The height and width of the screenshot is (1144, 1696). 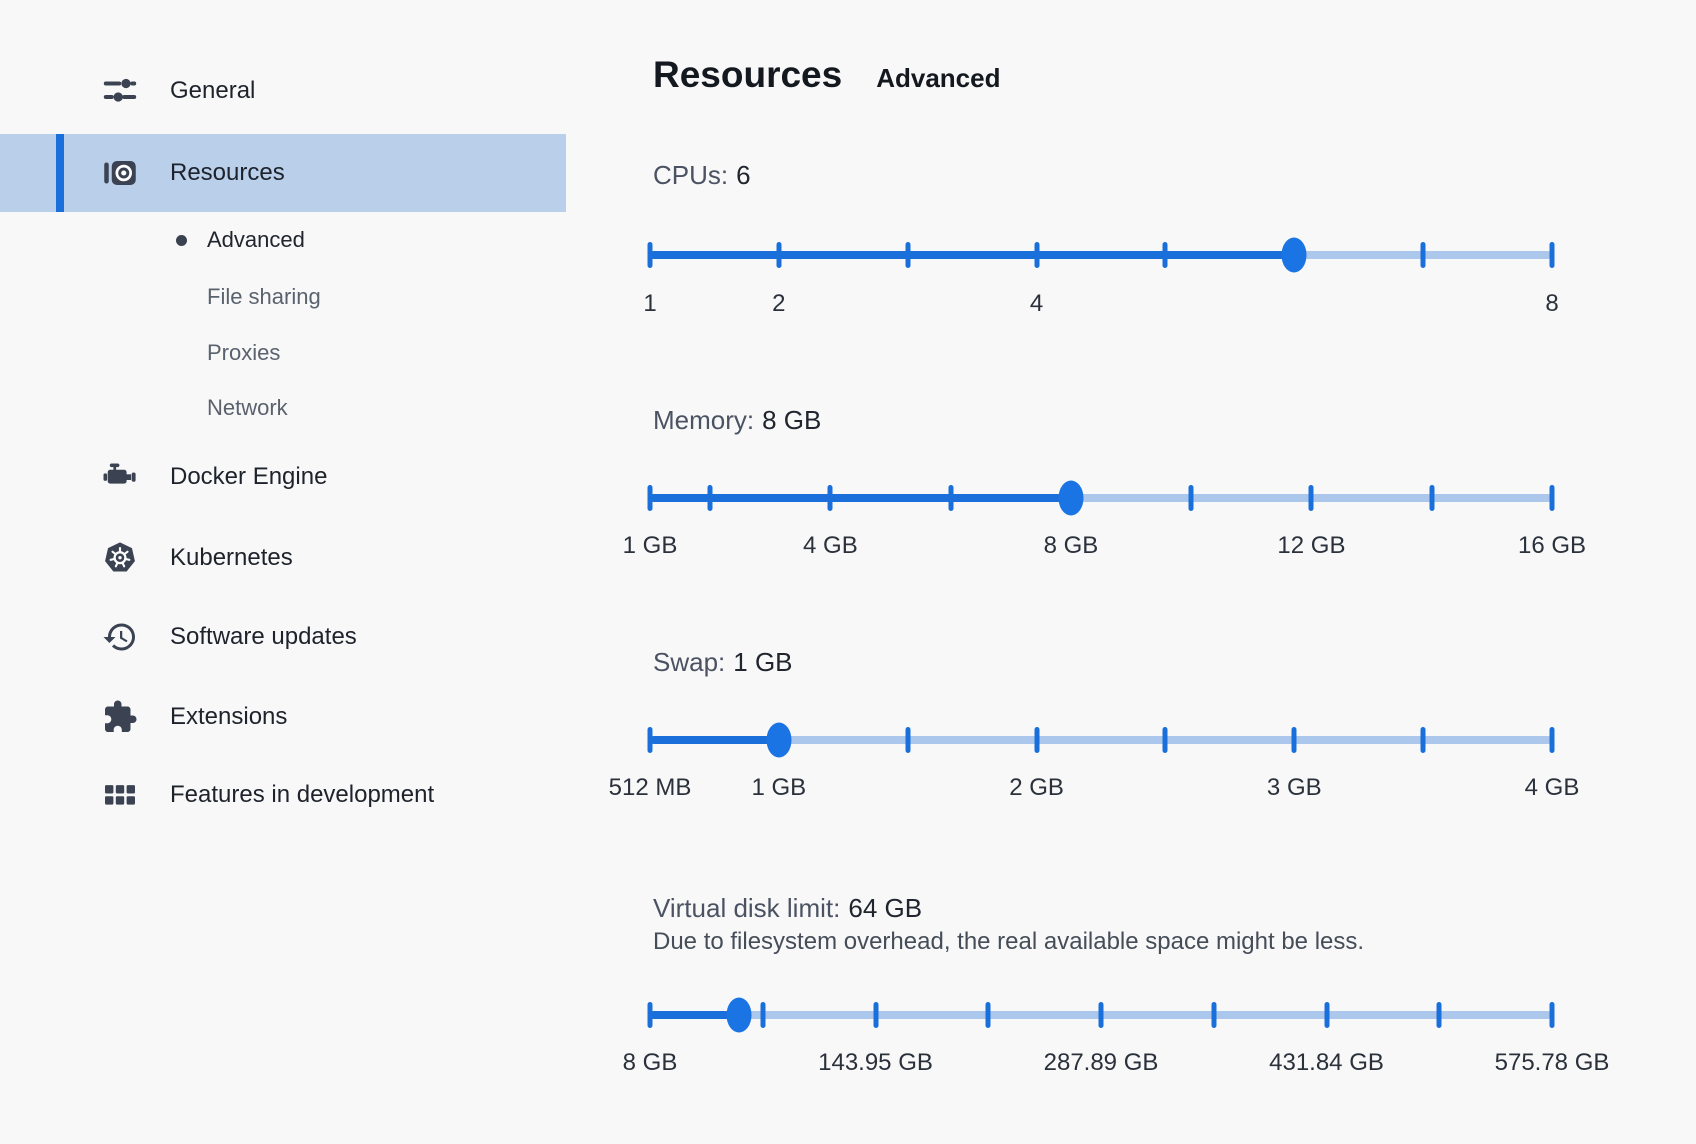 I want to click on sidebar-subitem-proxies: Proxies, so click(x=244, y=352).